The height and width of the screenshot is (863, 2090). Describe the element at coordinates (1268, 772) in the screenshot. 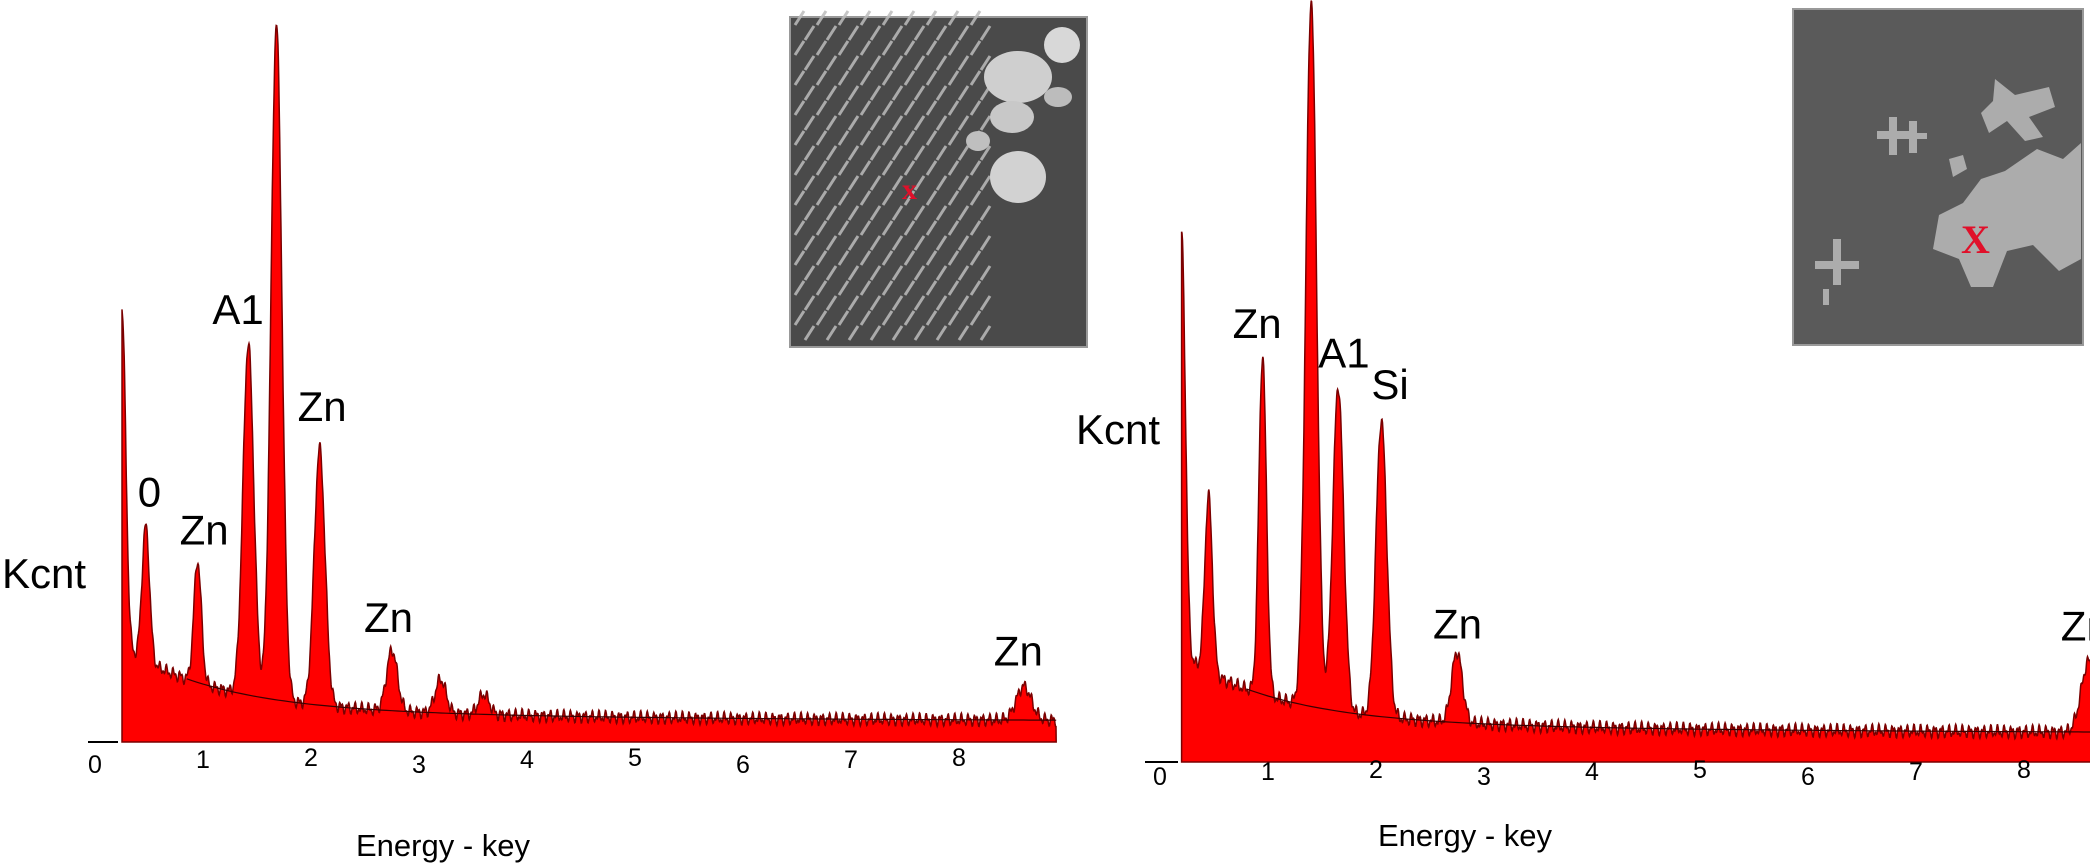

I see `x-tick-label: 1` at that location.